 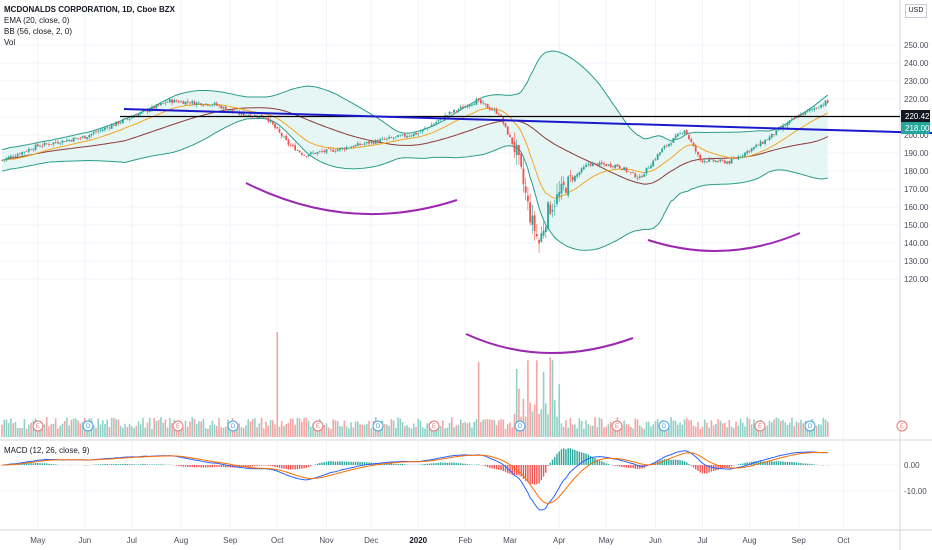 I want to click on price-tick-label: 200.00, so click(x=916, y=135).